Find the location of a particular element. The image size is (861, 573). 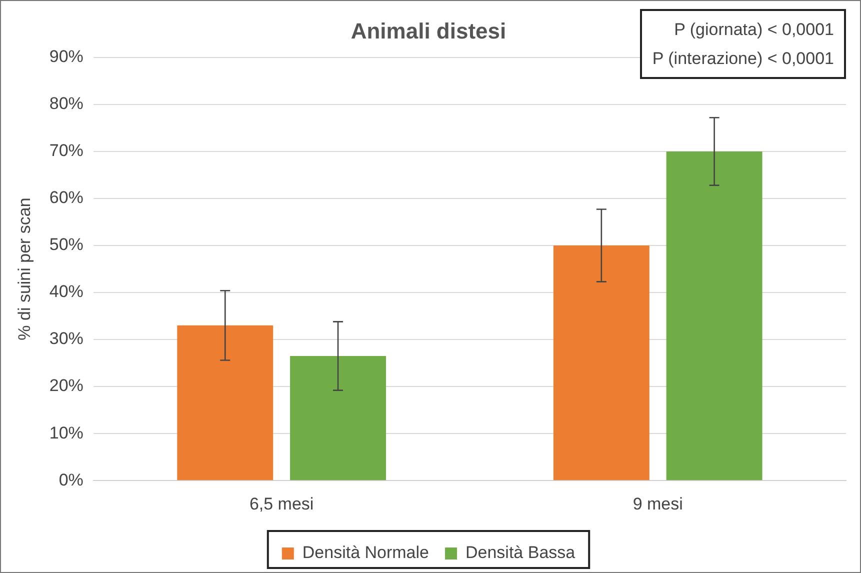

x-tick-label: 6,5 mesi is located at coordinates (281, 504).